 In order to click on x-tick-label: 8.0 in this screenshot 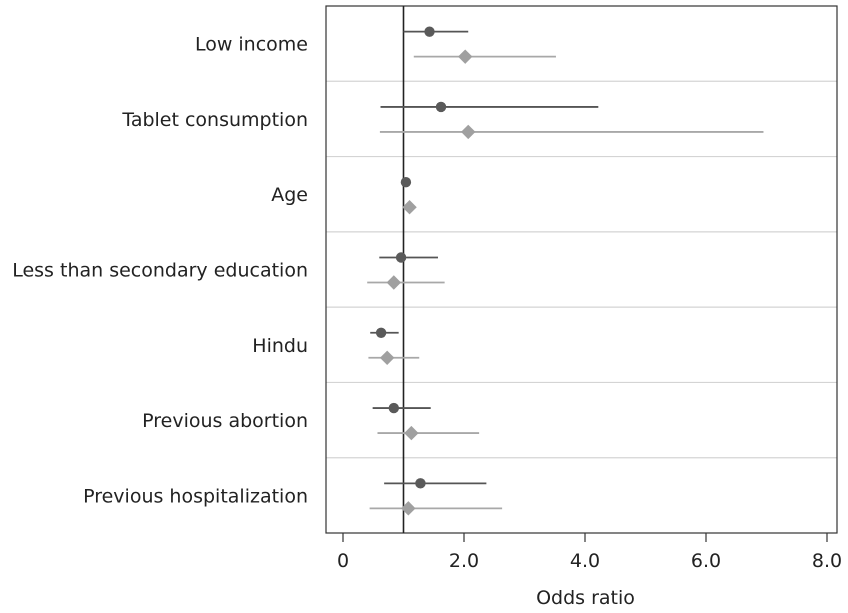, I will do `click(827, 561)`.